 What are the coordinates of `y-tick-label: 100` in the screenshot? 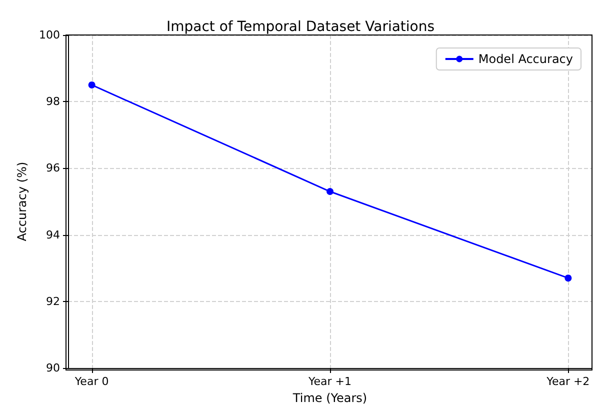 It's located at (49, 35).